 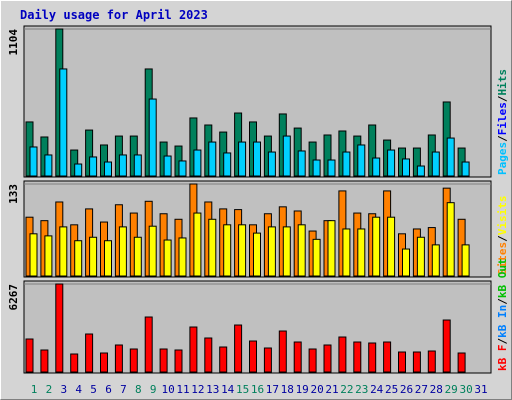 I want to click on x-tick-label: 3, so click(x=63, y=389).